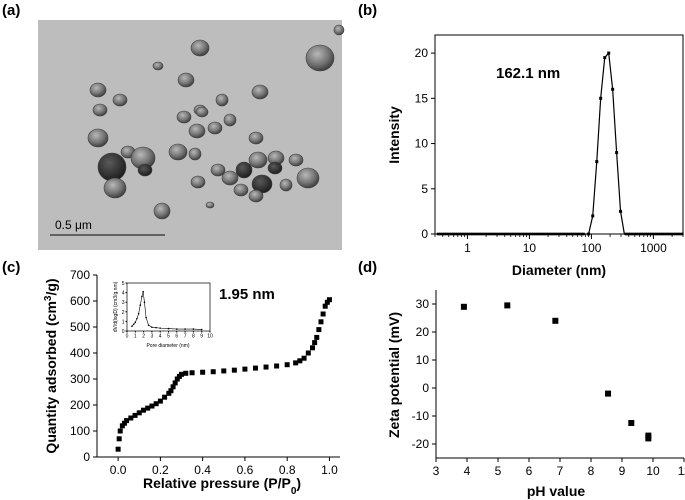 The height and width of the screenshot is (500, 685). I want to click on chart-b-ylabel: Intensity, so click(394, 135).